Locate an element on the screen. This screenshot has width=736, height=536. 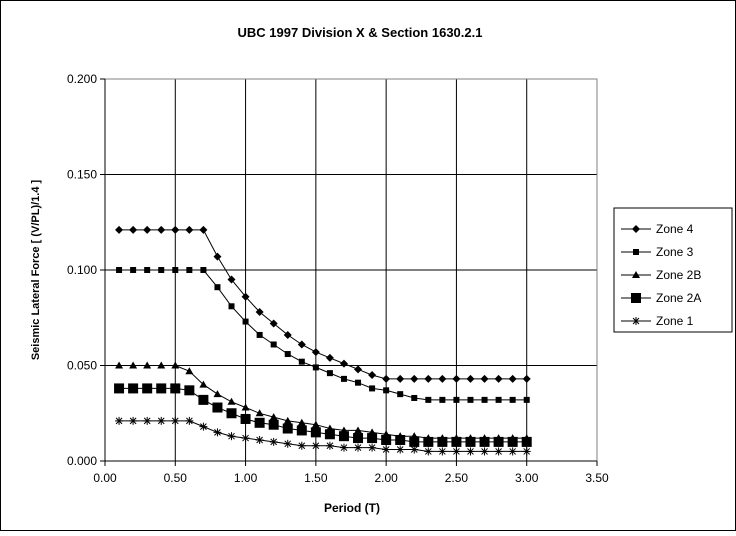
chart-title: UBC 1997 Division X & Section 1630.2.1 is located at coordinates (360, 32).